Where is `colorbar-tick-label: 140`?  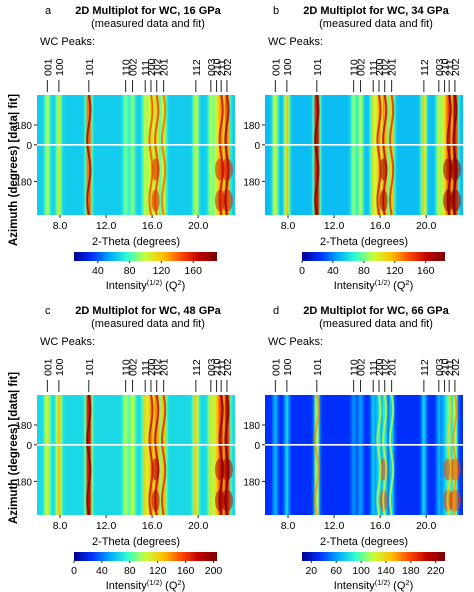
colorbar-tick-label: 140 is located at coordinates (386, 571).